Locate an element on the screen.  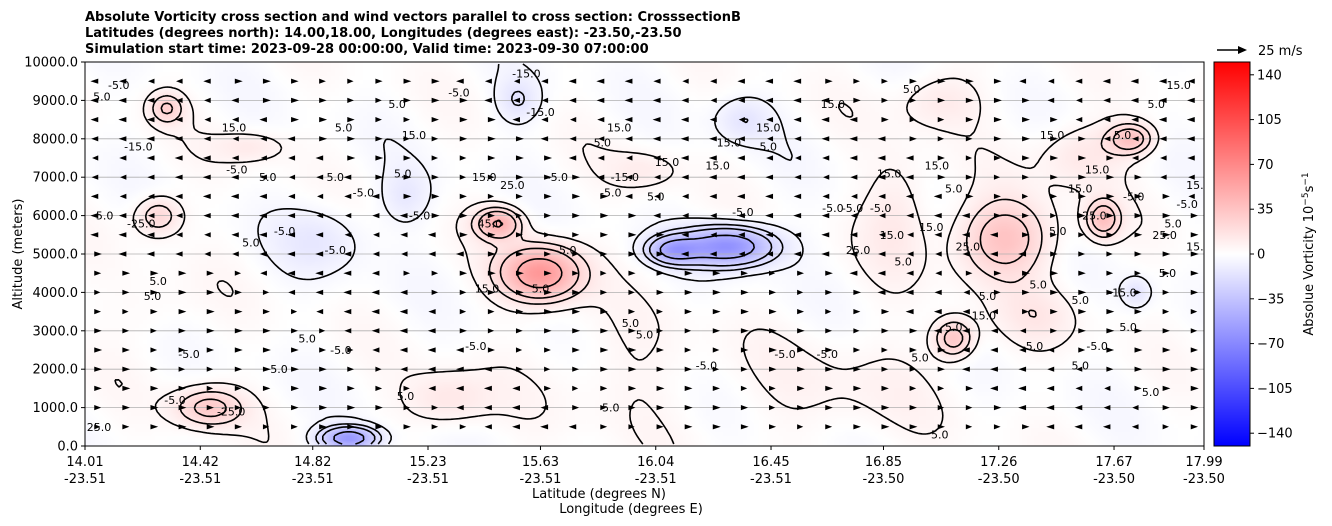
contour-label-57: -5.0 is located at coordinates (852, 208).